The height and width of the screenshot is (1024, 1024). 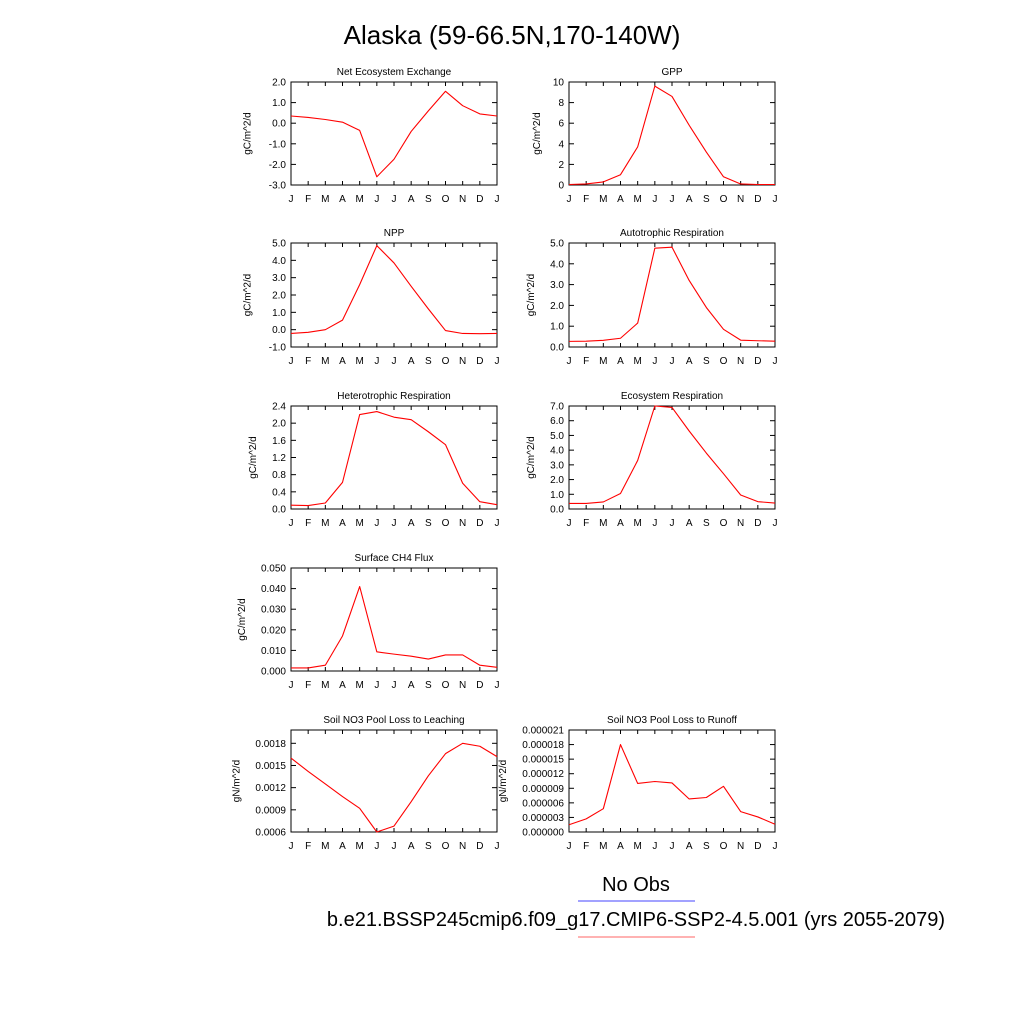 I want to click on y-tick-label: 0.000006, so click(x=543, y=803).